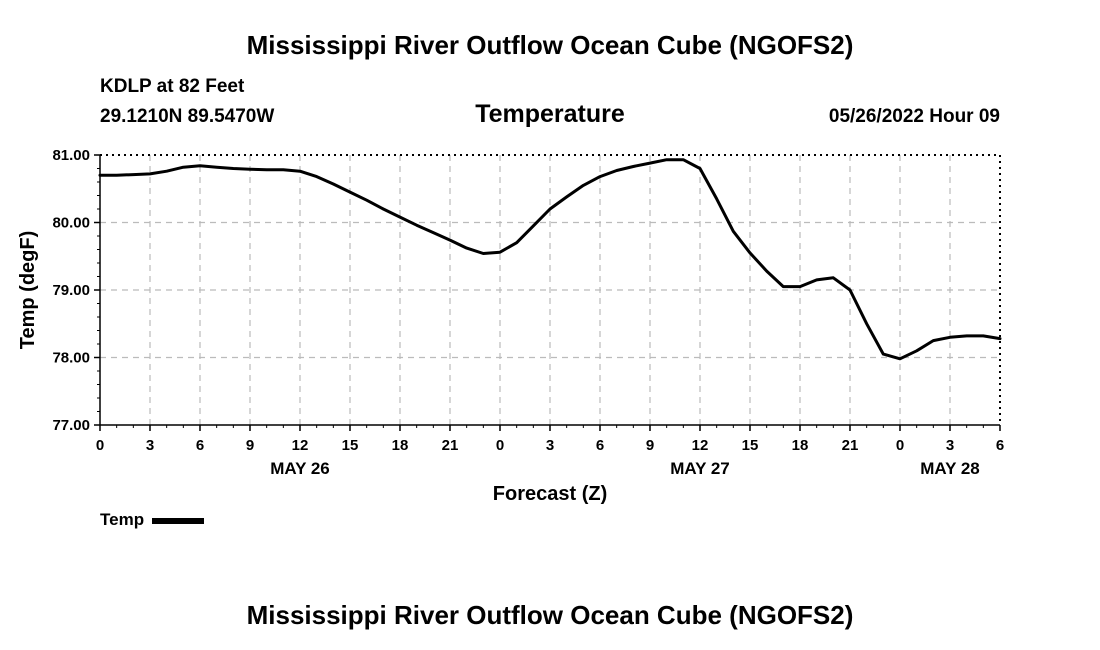 This screenshot has width=1100, height=650. What do you see at coordinates (71, 290) in the screenshot?
I see `y-tick-label: 79.00` at bounding box center [71, 290].